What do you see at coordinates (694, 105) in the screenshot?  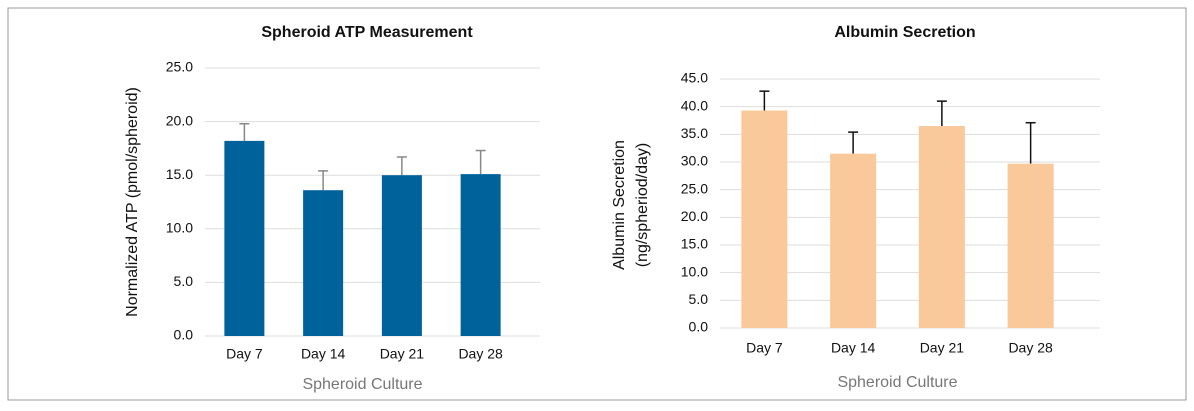 I see `y-tick-label: 40.0` at bounding box center [694, 105].